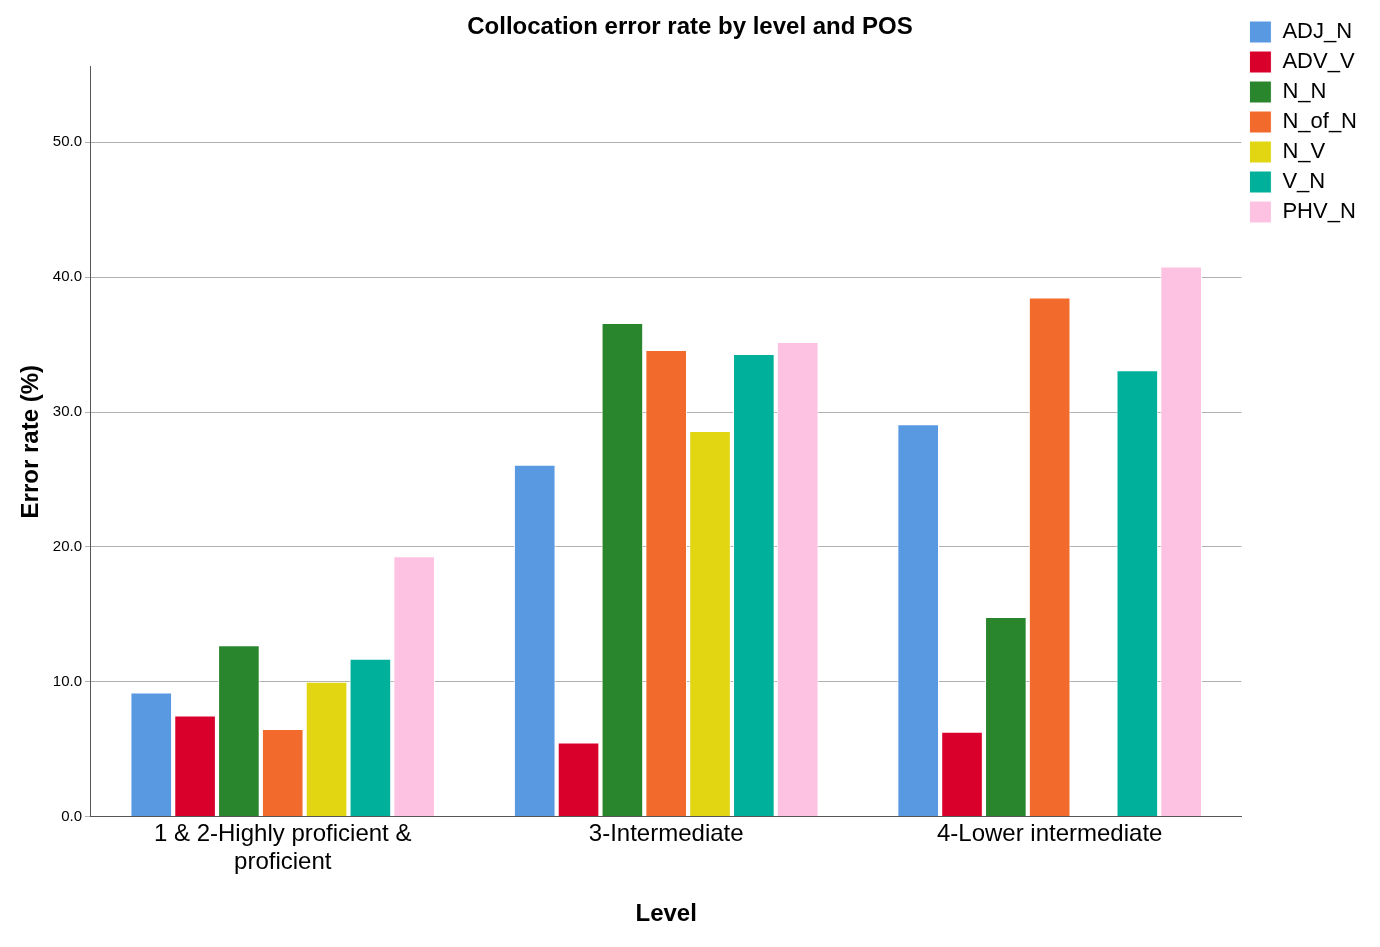 The image size is (1380, 947). Describe the element at coordinates (1304, 151) in the screenshot. I see `legend-label: N_V` at that location.